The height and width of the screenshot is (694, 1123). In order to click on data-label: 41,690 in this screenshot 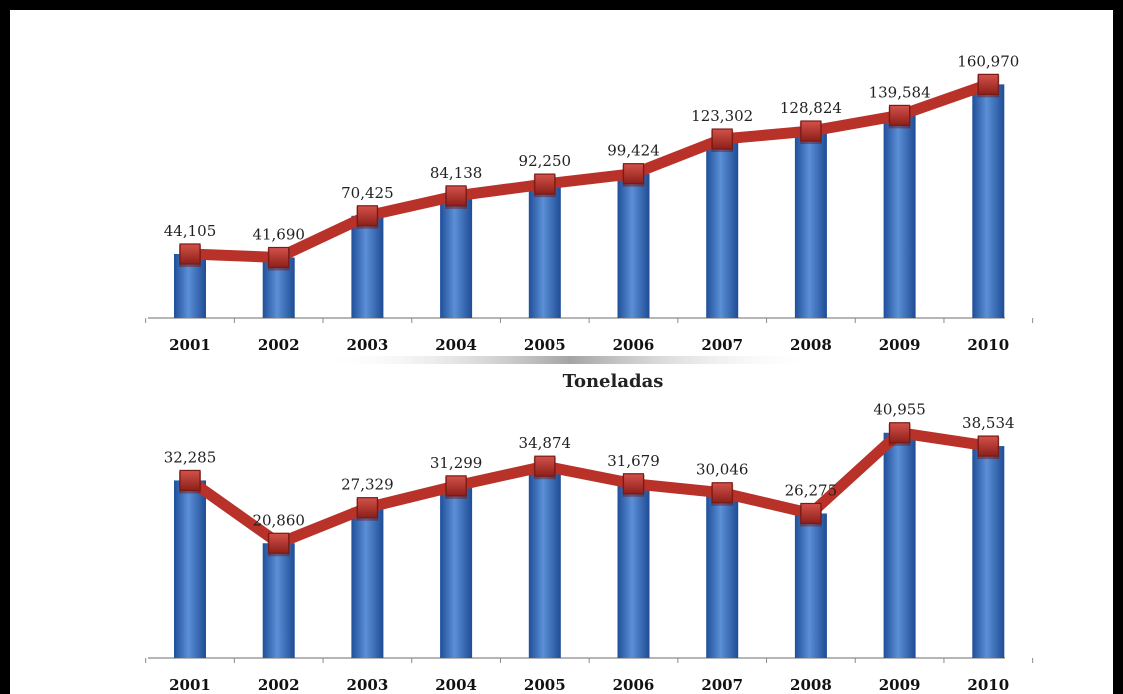, I will do `click(278, 234)`.